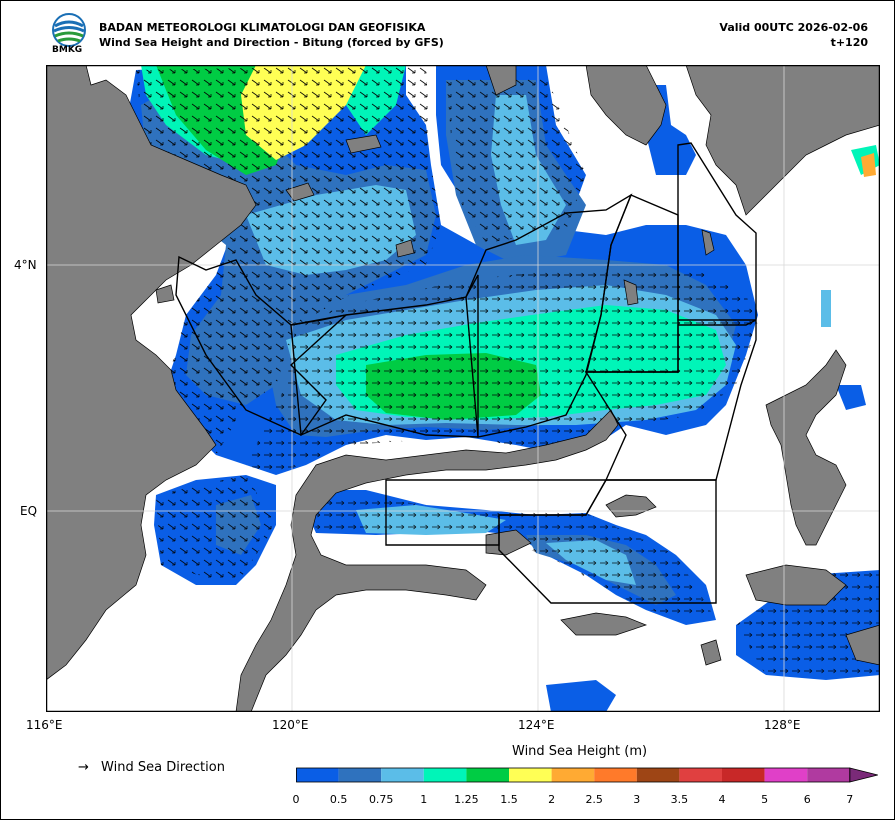 The width and height of the screenshot is (895, 820). What do you see at coordinates (722, 799) in the screenshot?
I see `colorbar-tick-label: 4` at bounding box center [722, 799].